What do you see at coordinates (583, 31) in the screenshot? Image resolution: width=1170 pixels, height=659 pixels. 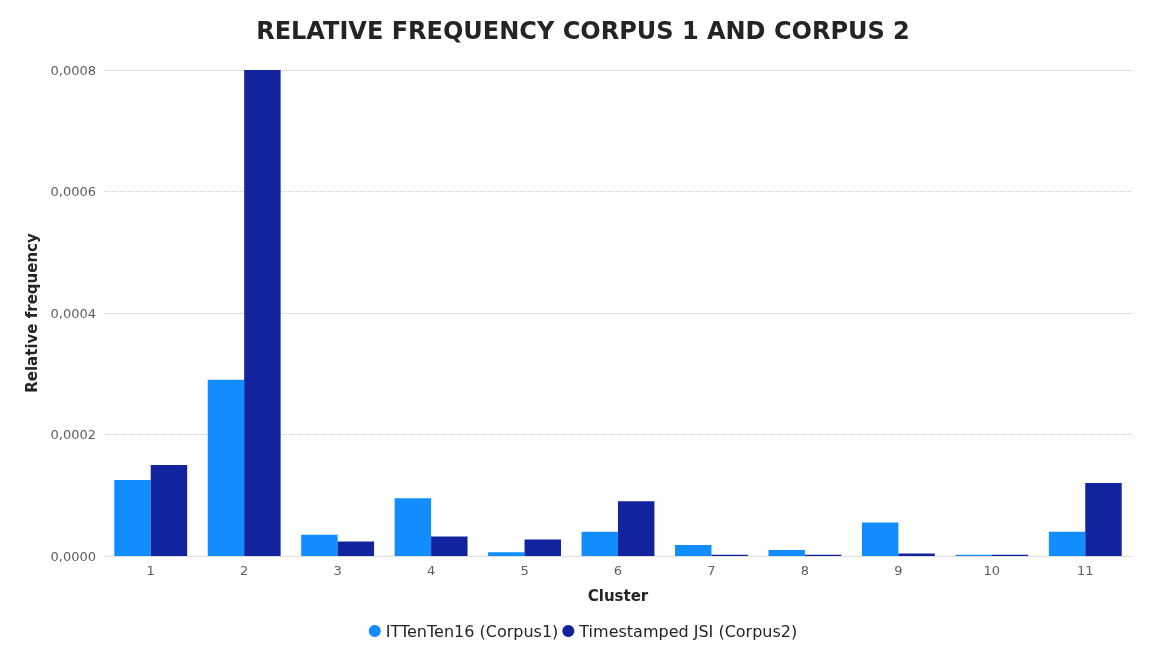 I see `chart-title: RELATIVE FREQUENCY CORPUS 1 AND CORPUS 2` at bounding box center [583, 31].